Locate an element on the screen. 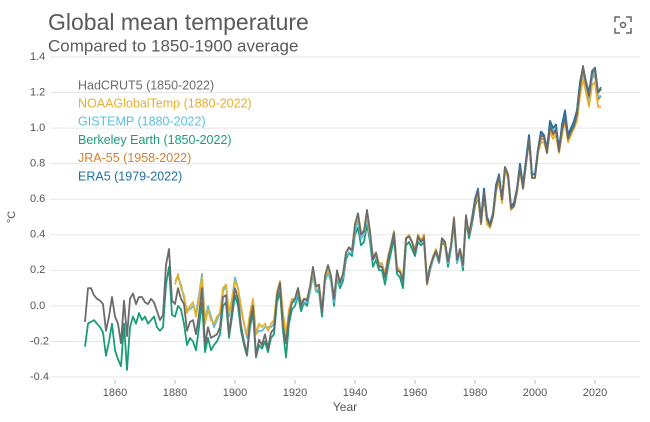 This screenshot has width=650, height=422. y-tick-label: 0.4 is located at coordinates (37, 235).